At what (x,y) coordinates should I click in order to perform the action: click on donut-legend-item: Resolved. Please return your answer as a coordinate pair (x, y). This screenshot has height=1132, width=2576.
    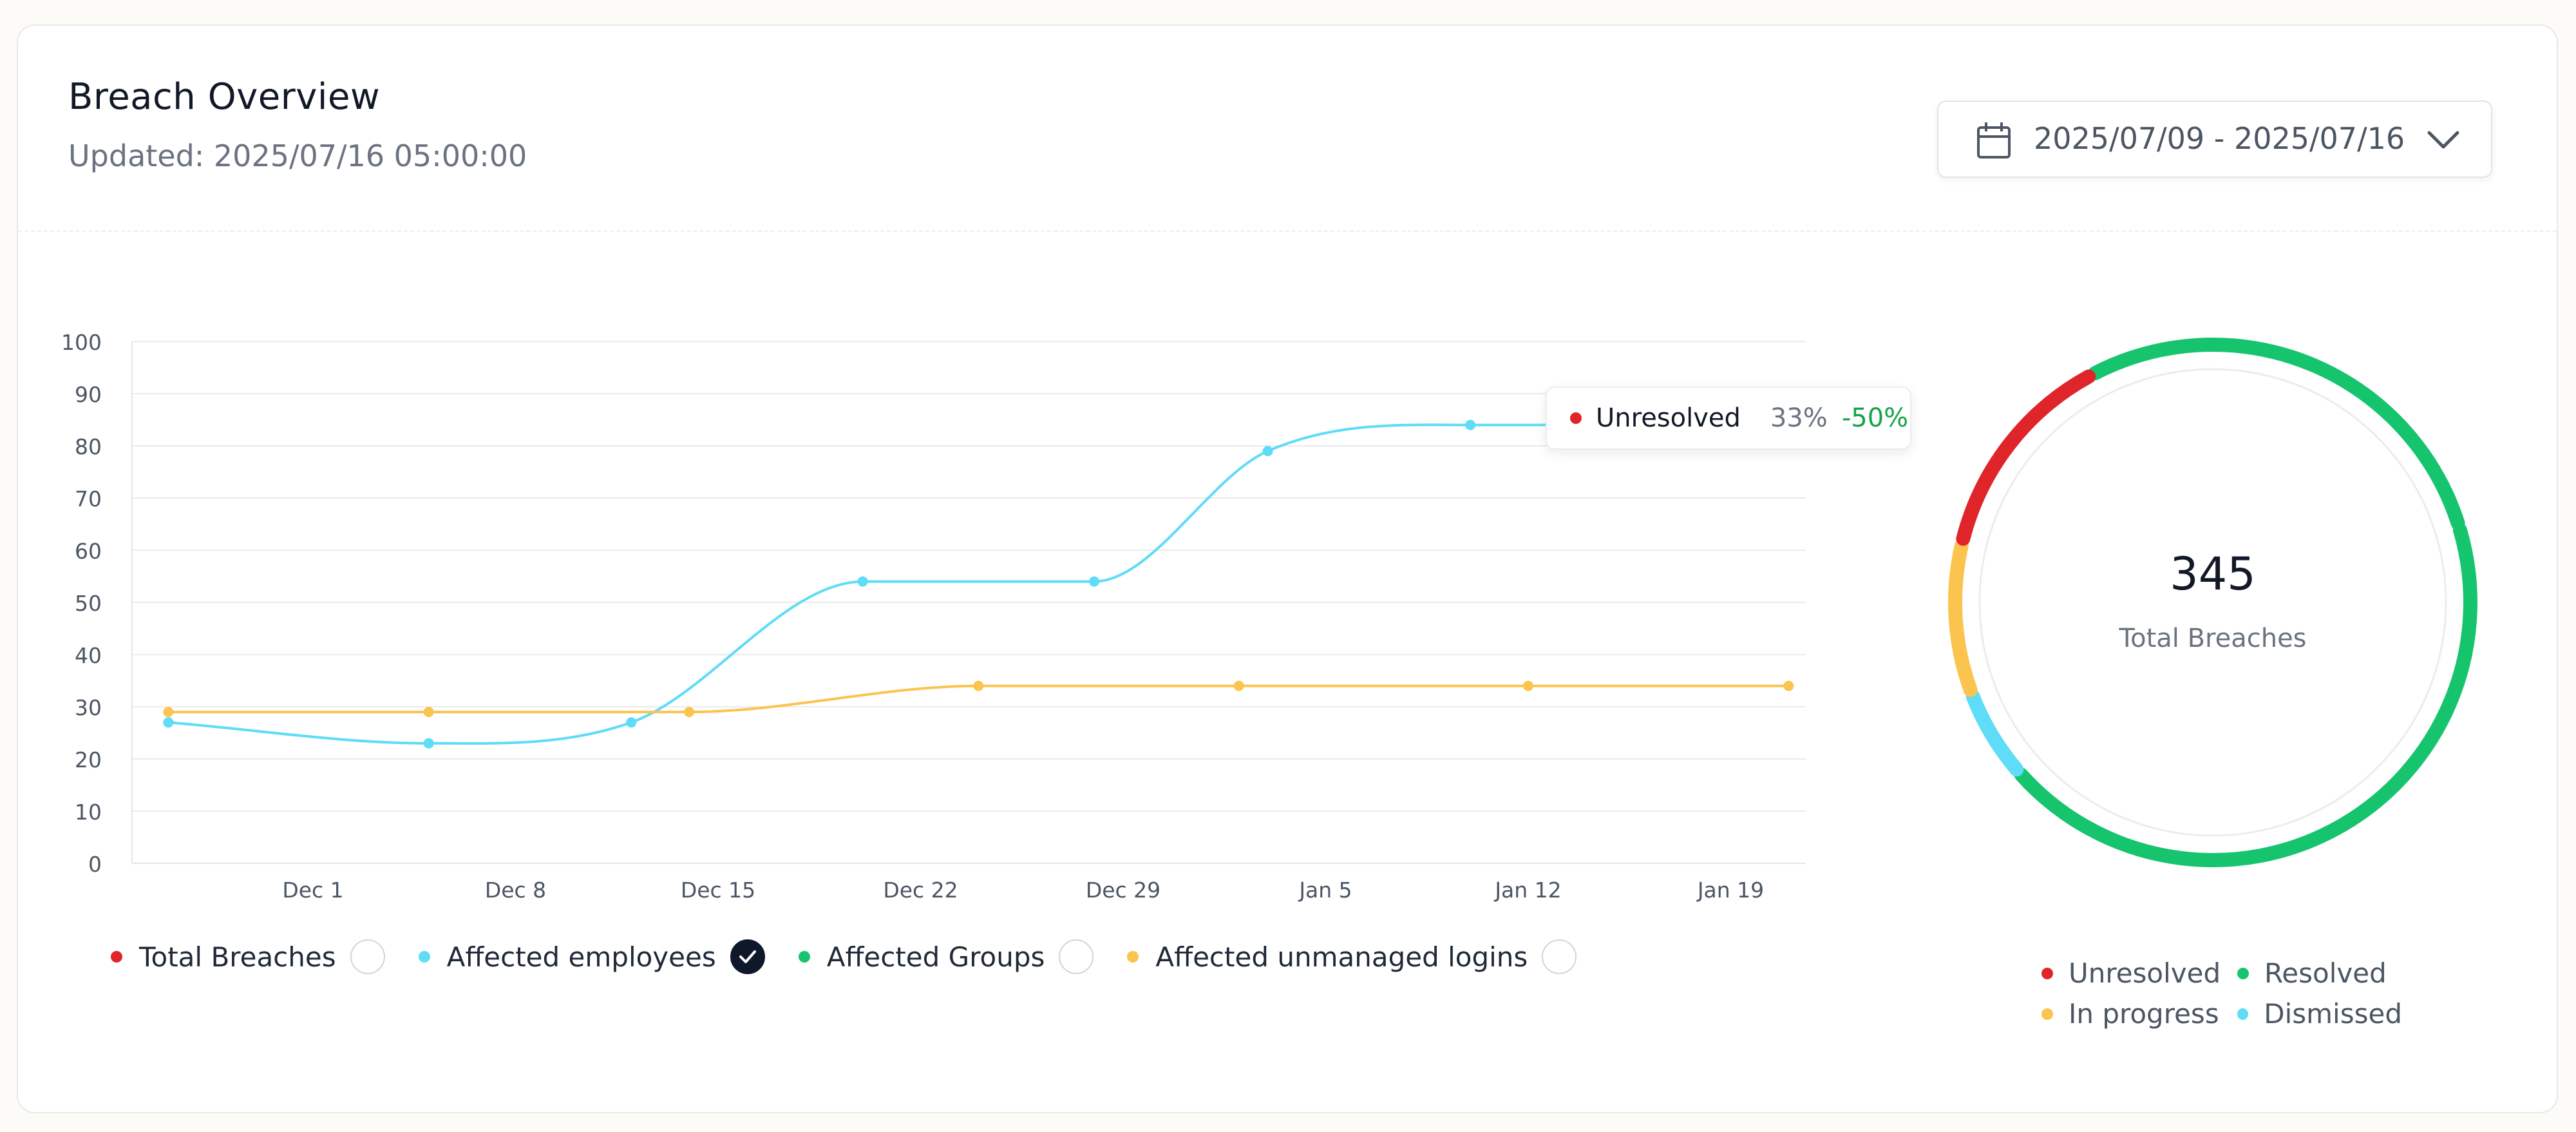
    Looking at the image, I should click on (2319, 973).